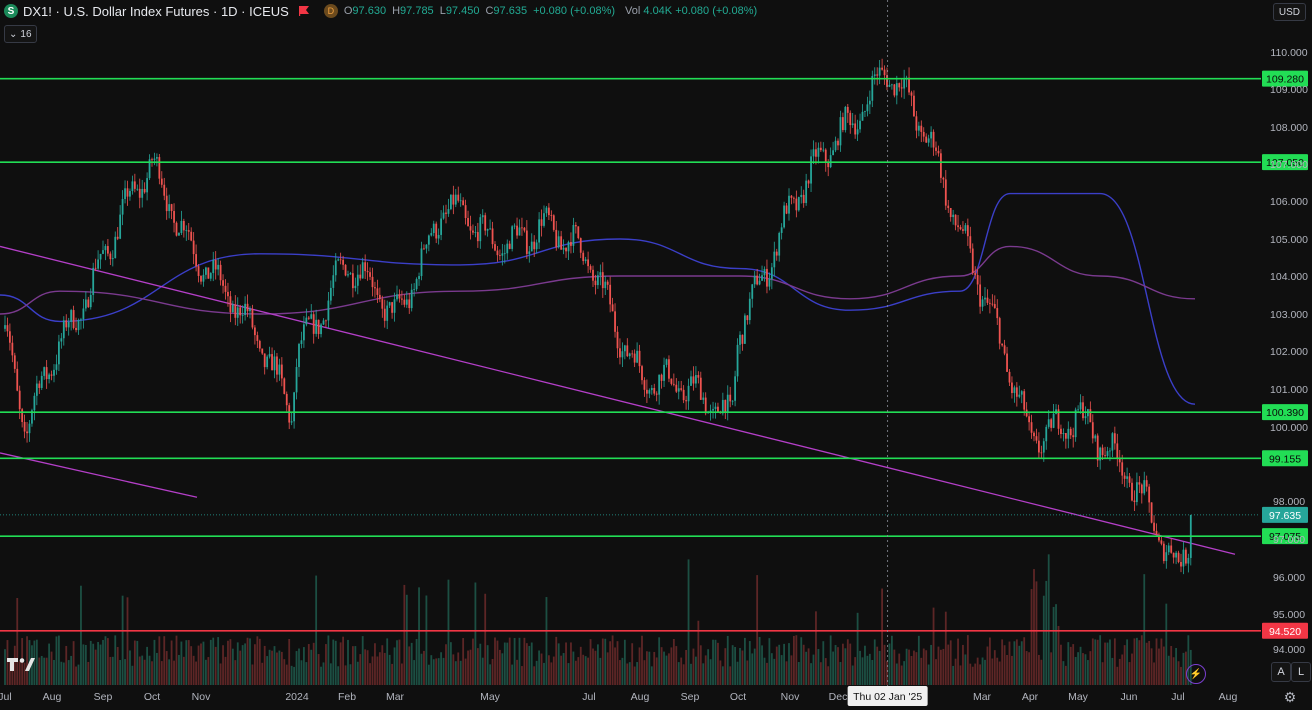  Describe the element at coordinates (11, 11) in the screenshot. I see `symbol-icon: S` at that location.